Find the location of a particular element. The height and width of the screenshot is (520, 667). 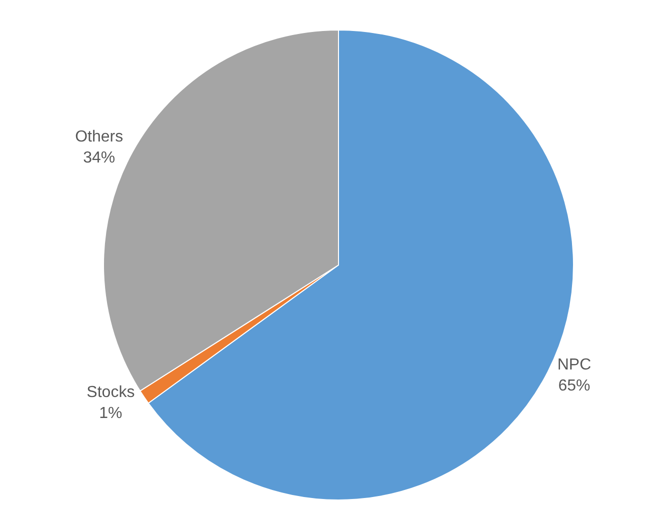

slice-label: Stocks is located at coordinates (110, 393).